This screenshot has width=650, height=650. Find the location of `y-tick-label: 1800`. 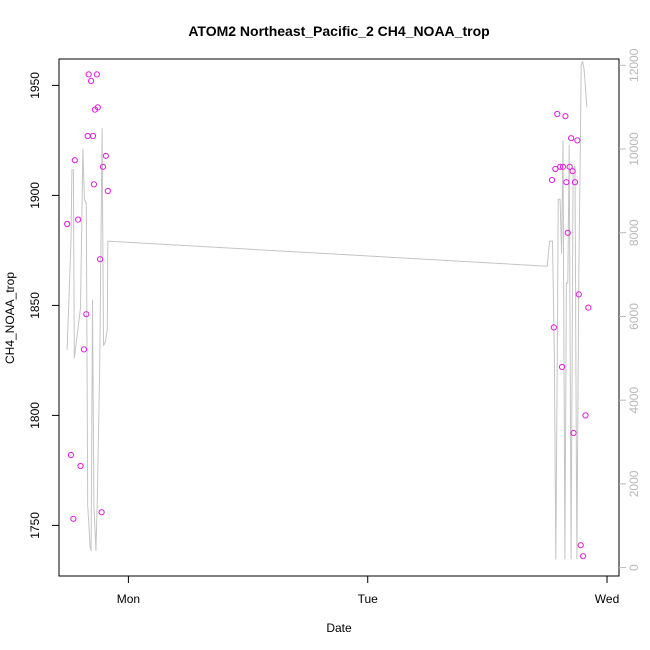

y-tick-label: 1800 is located at coordinates (35, 415).